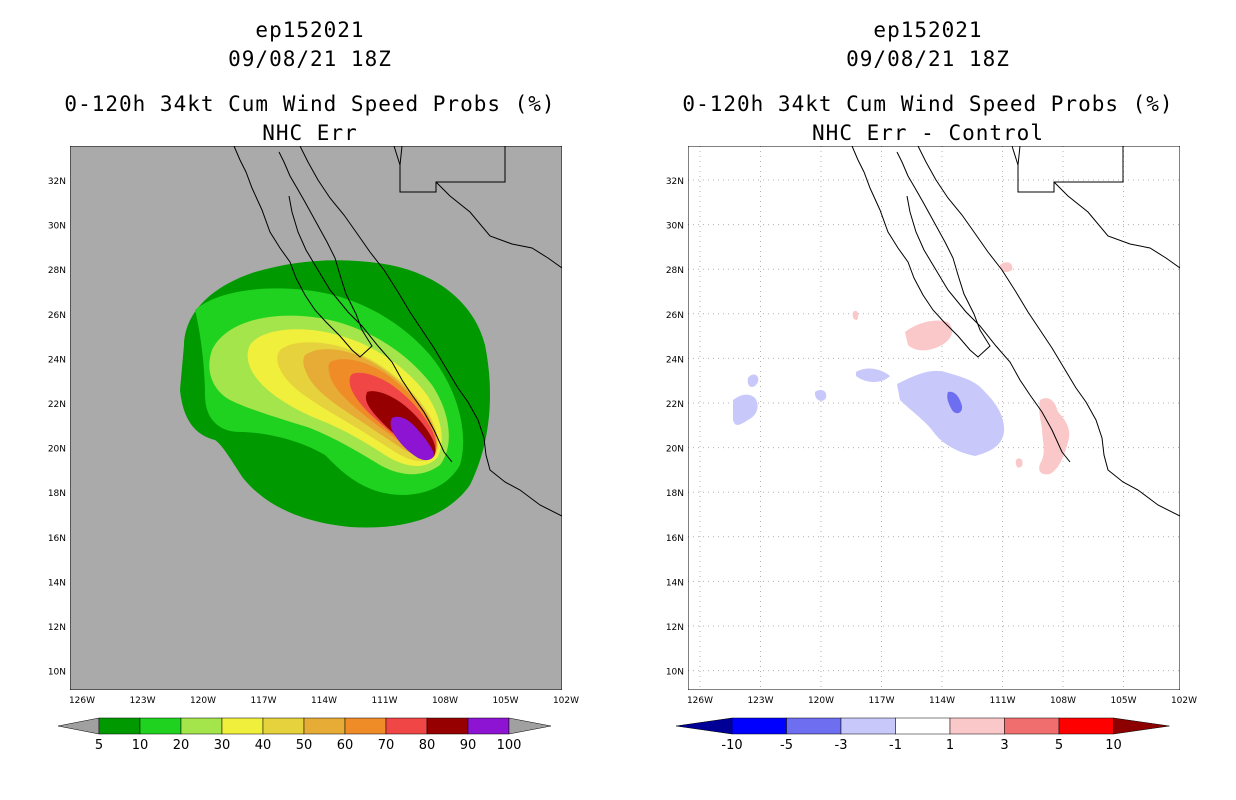 The height and width of the screenshot is (800, 1236). What do you see at coordinates (753, 380) in the screenshot?
I see `diff-negative-area-small1` at bounding box center [753, 380].